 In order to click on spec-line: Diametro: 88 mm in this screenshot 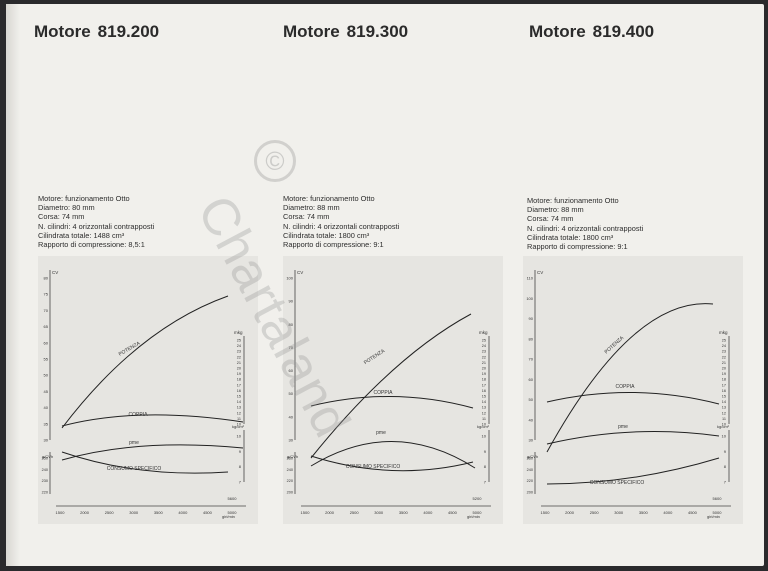, I will do `click(311, 208)`.